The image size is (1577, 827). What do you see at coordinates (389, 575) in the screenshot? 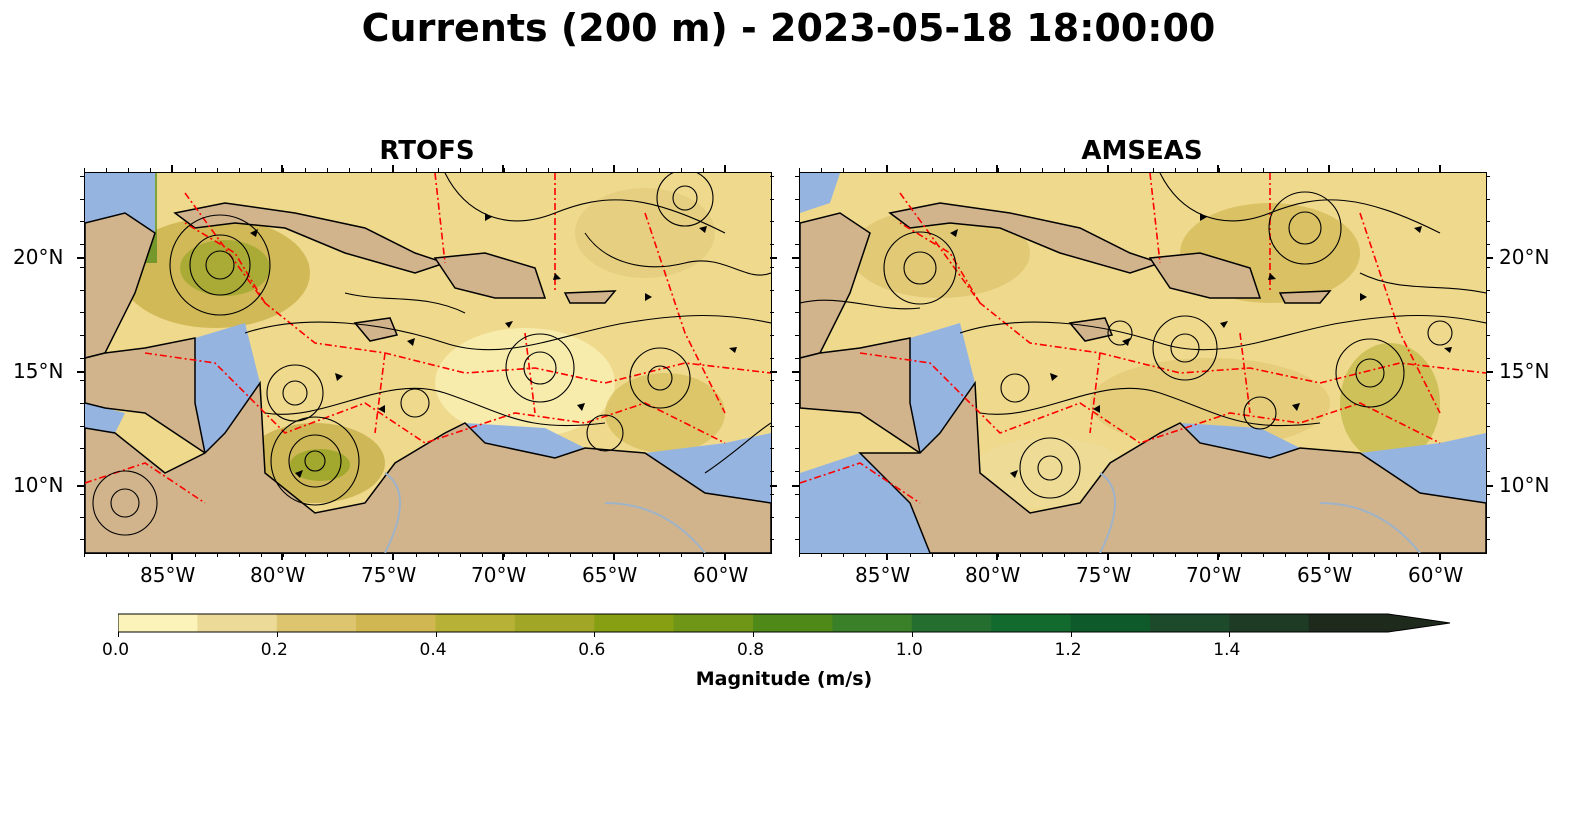
I see `lon-tick-label: 75°W` at bounding box center [389, 575].